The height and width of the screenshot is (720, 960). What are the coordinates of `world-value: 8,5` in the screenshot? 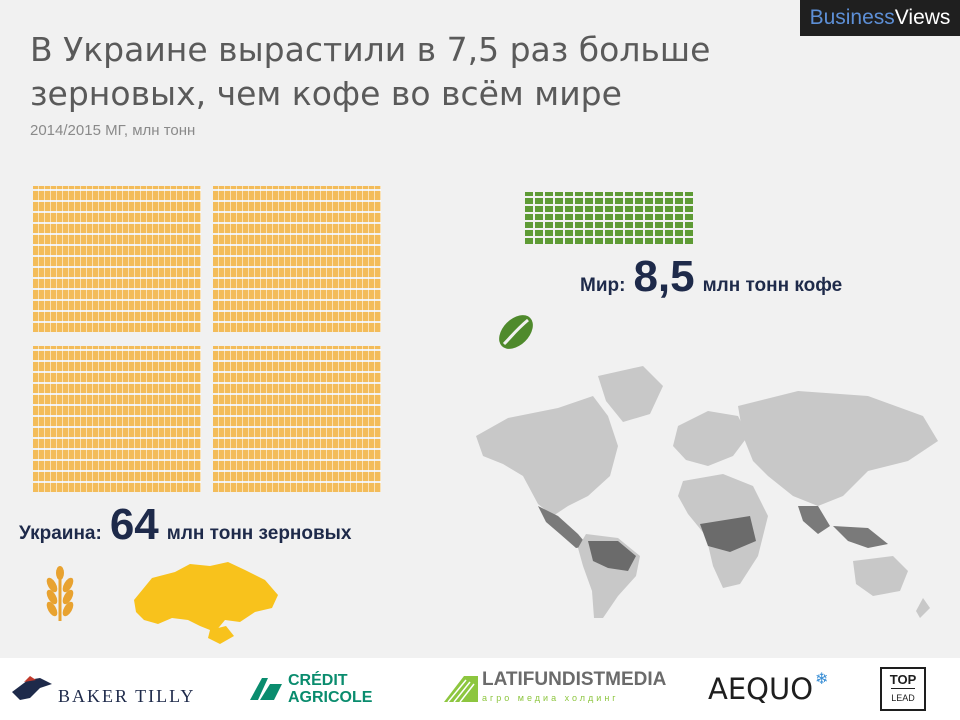 It's located at (664, 276).